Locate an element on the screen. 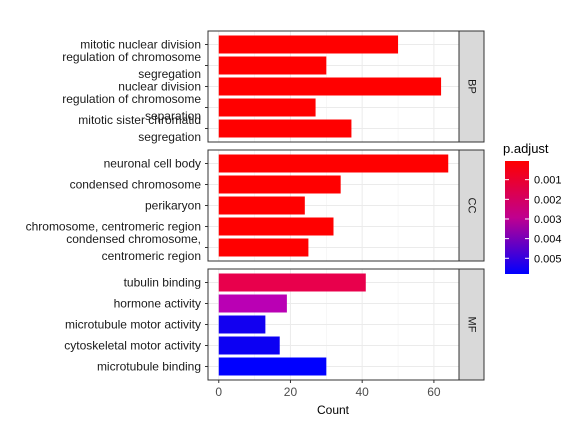 The image size is (579, 424). x-tick-label: 20 is located at coordinates (291, 392).